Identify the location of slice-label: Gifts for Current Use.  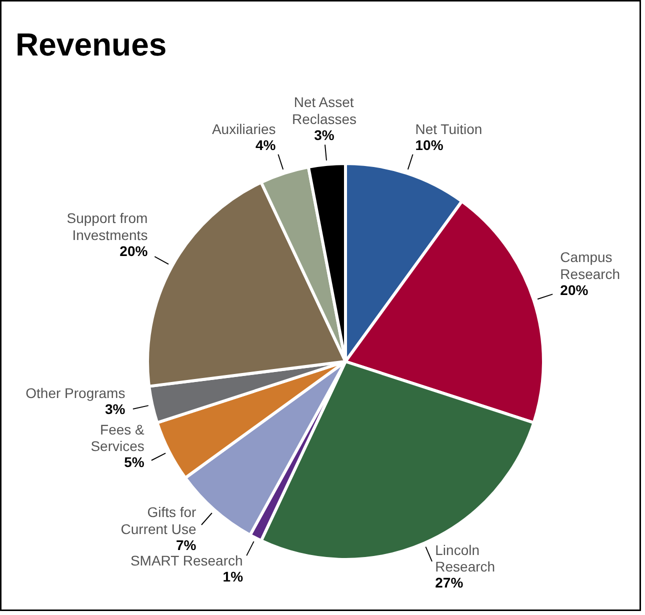
(158, 520).